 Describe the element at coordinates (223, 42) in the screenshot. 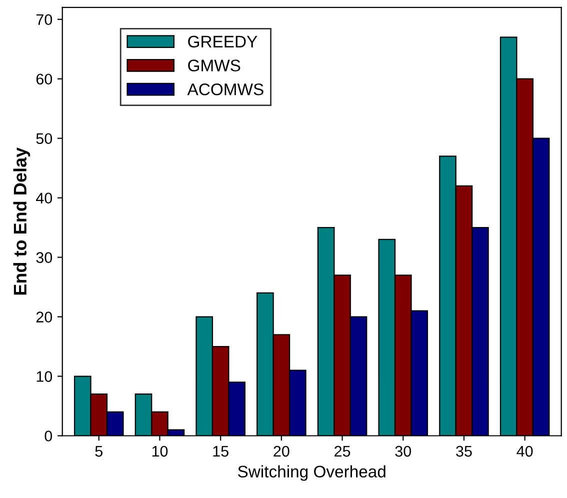

I see `legend-label: GREEDY` at that location.